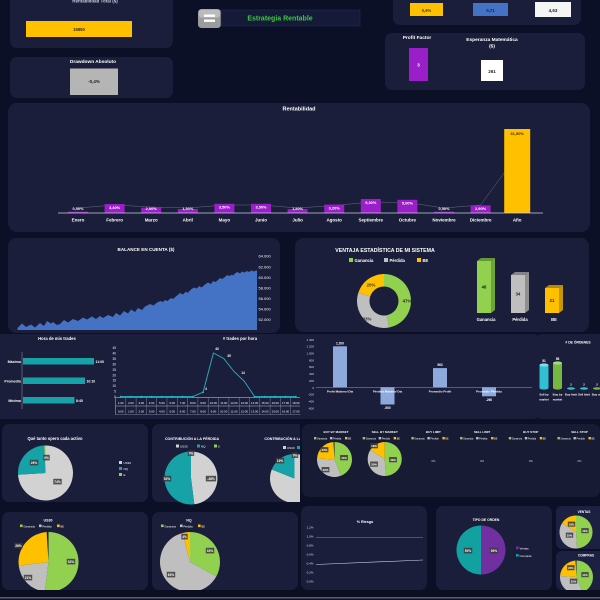 The height and width of the screenshot is (600, 600). What do you see at coordinates (261, 207) in the screenshot?
I see `svg-text: 3,50%` at bounding box center [261, 207].